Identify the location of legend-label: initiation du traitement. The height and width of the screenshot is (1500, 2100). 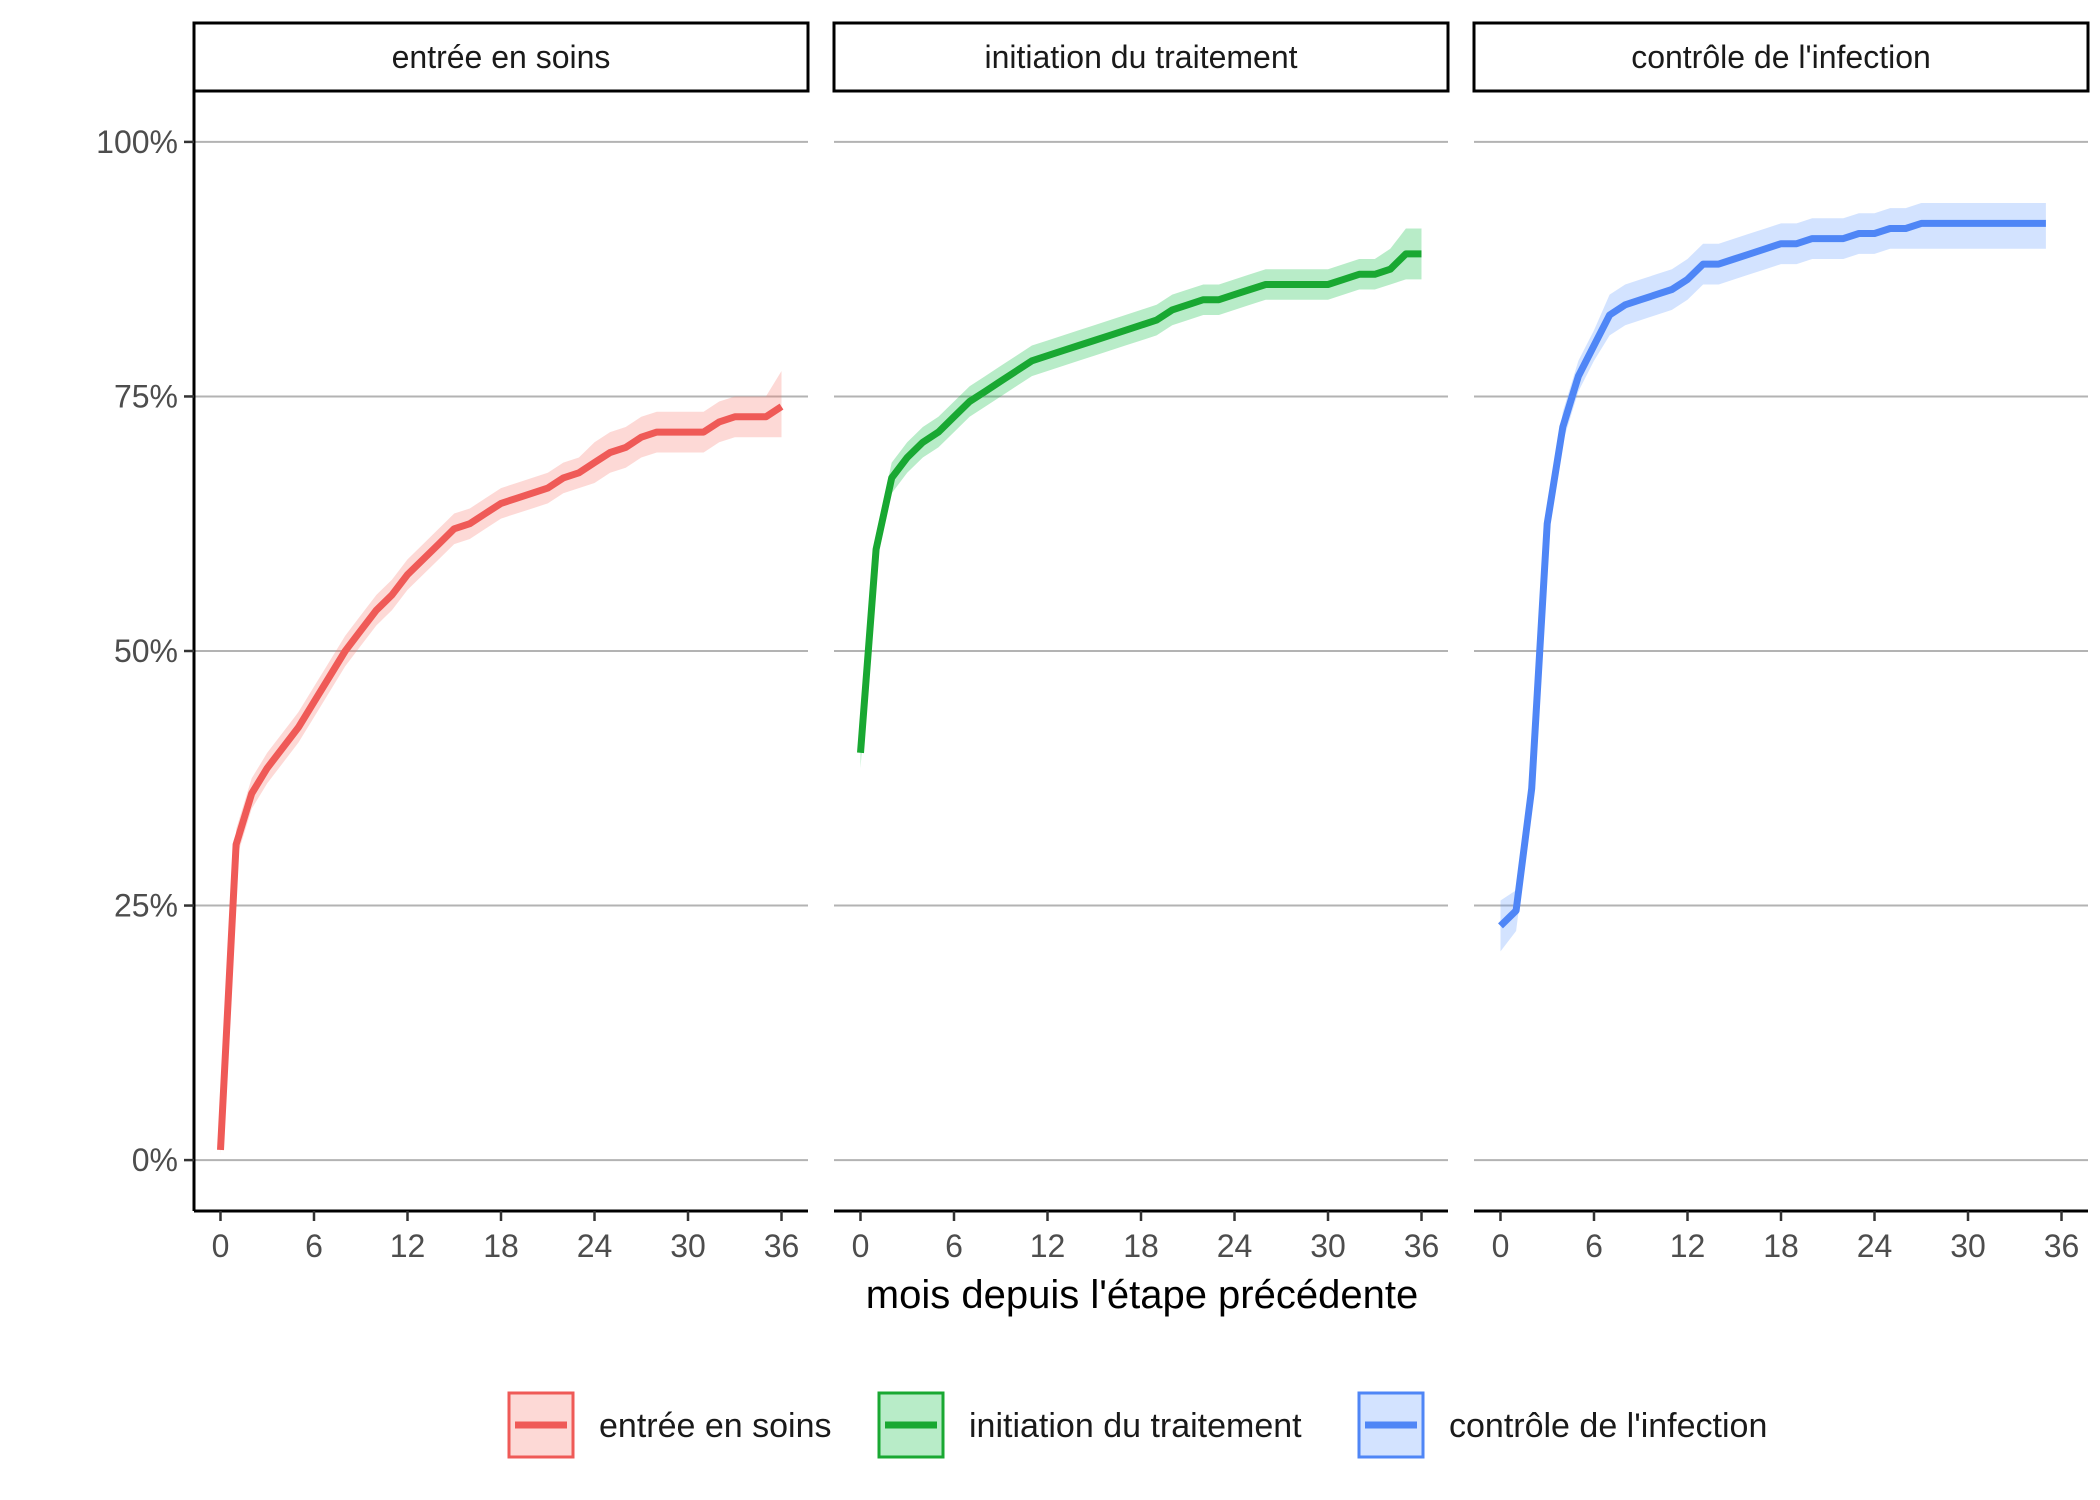
(1135, 1426).